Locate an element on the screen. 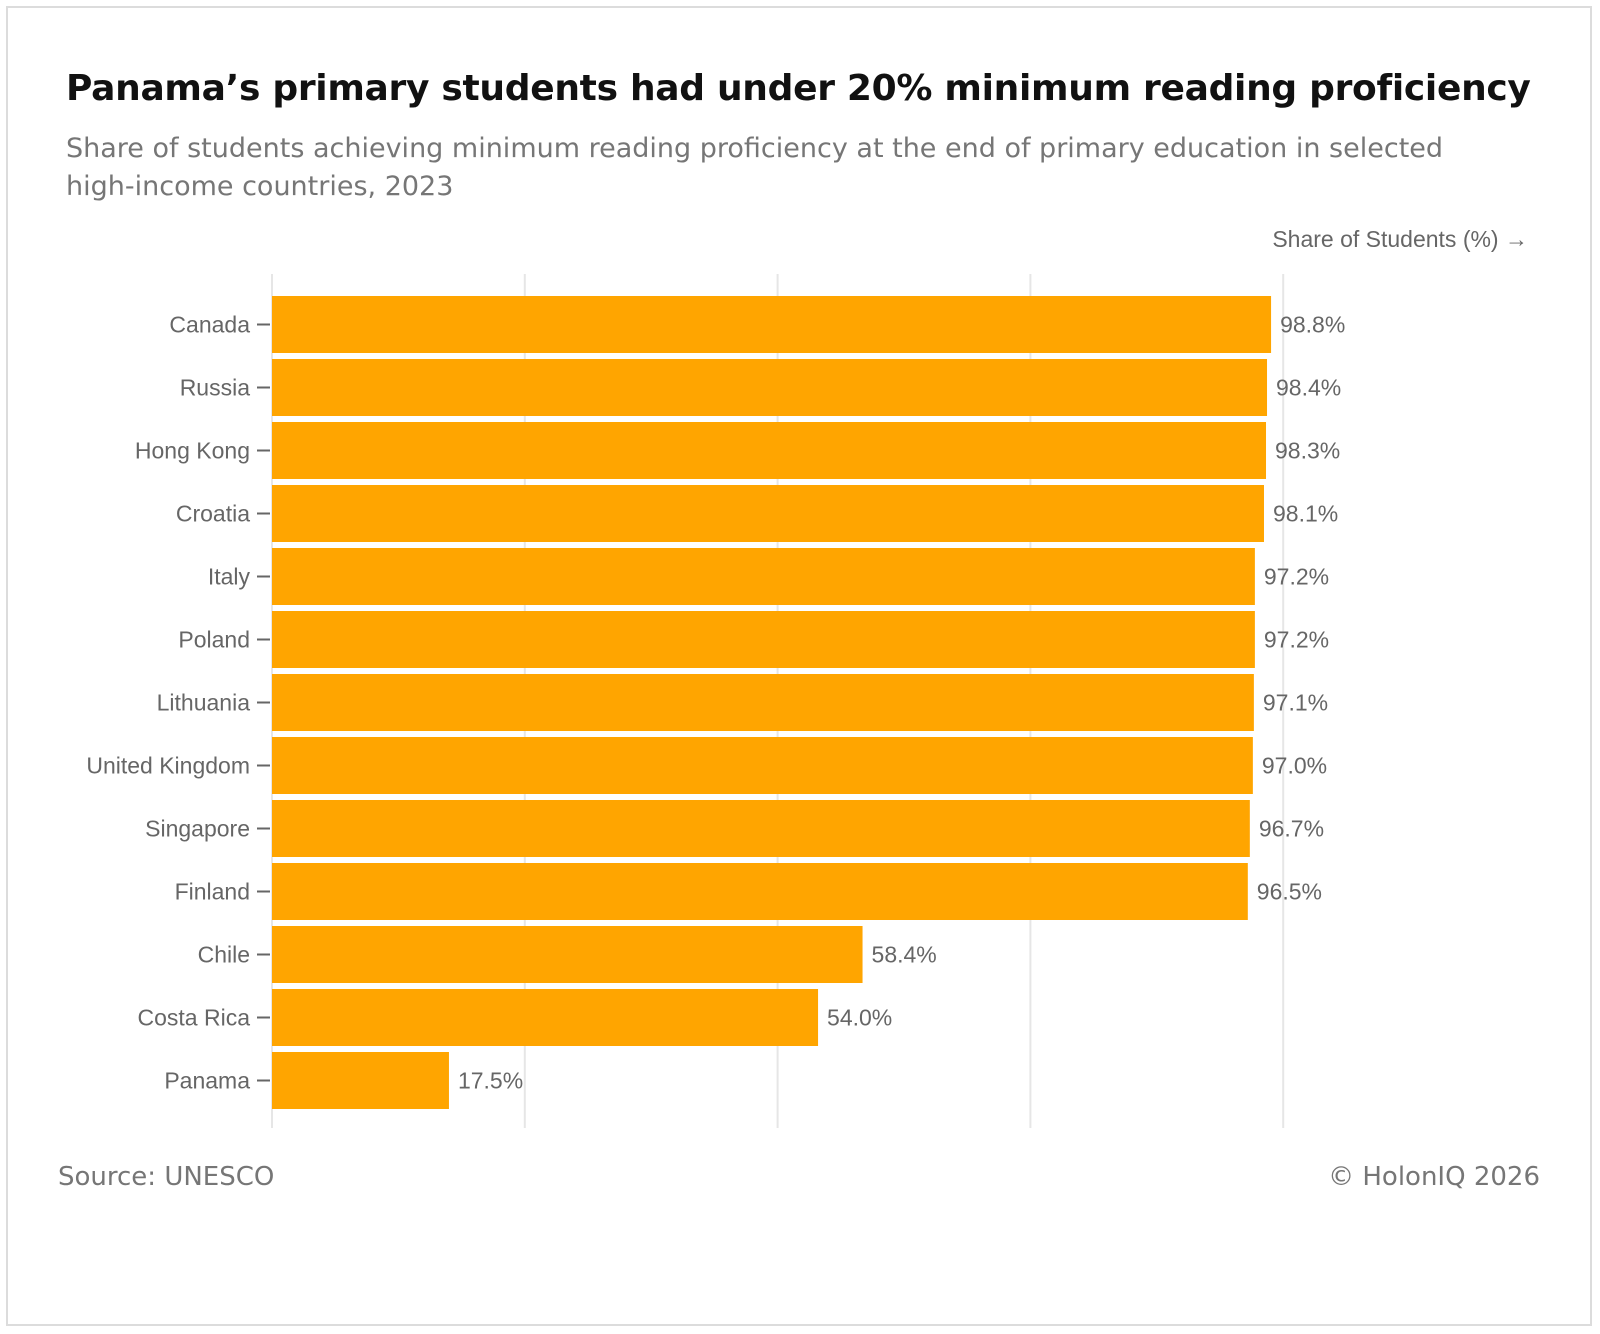 This screenshot has height=1334, width=1600. bar-finland is located at coordinates (760, 891).